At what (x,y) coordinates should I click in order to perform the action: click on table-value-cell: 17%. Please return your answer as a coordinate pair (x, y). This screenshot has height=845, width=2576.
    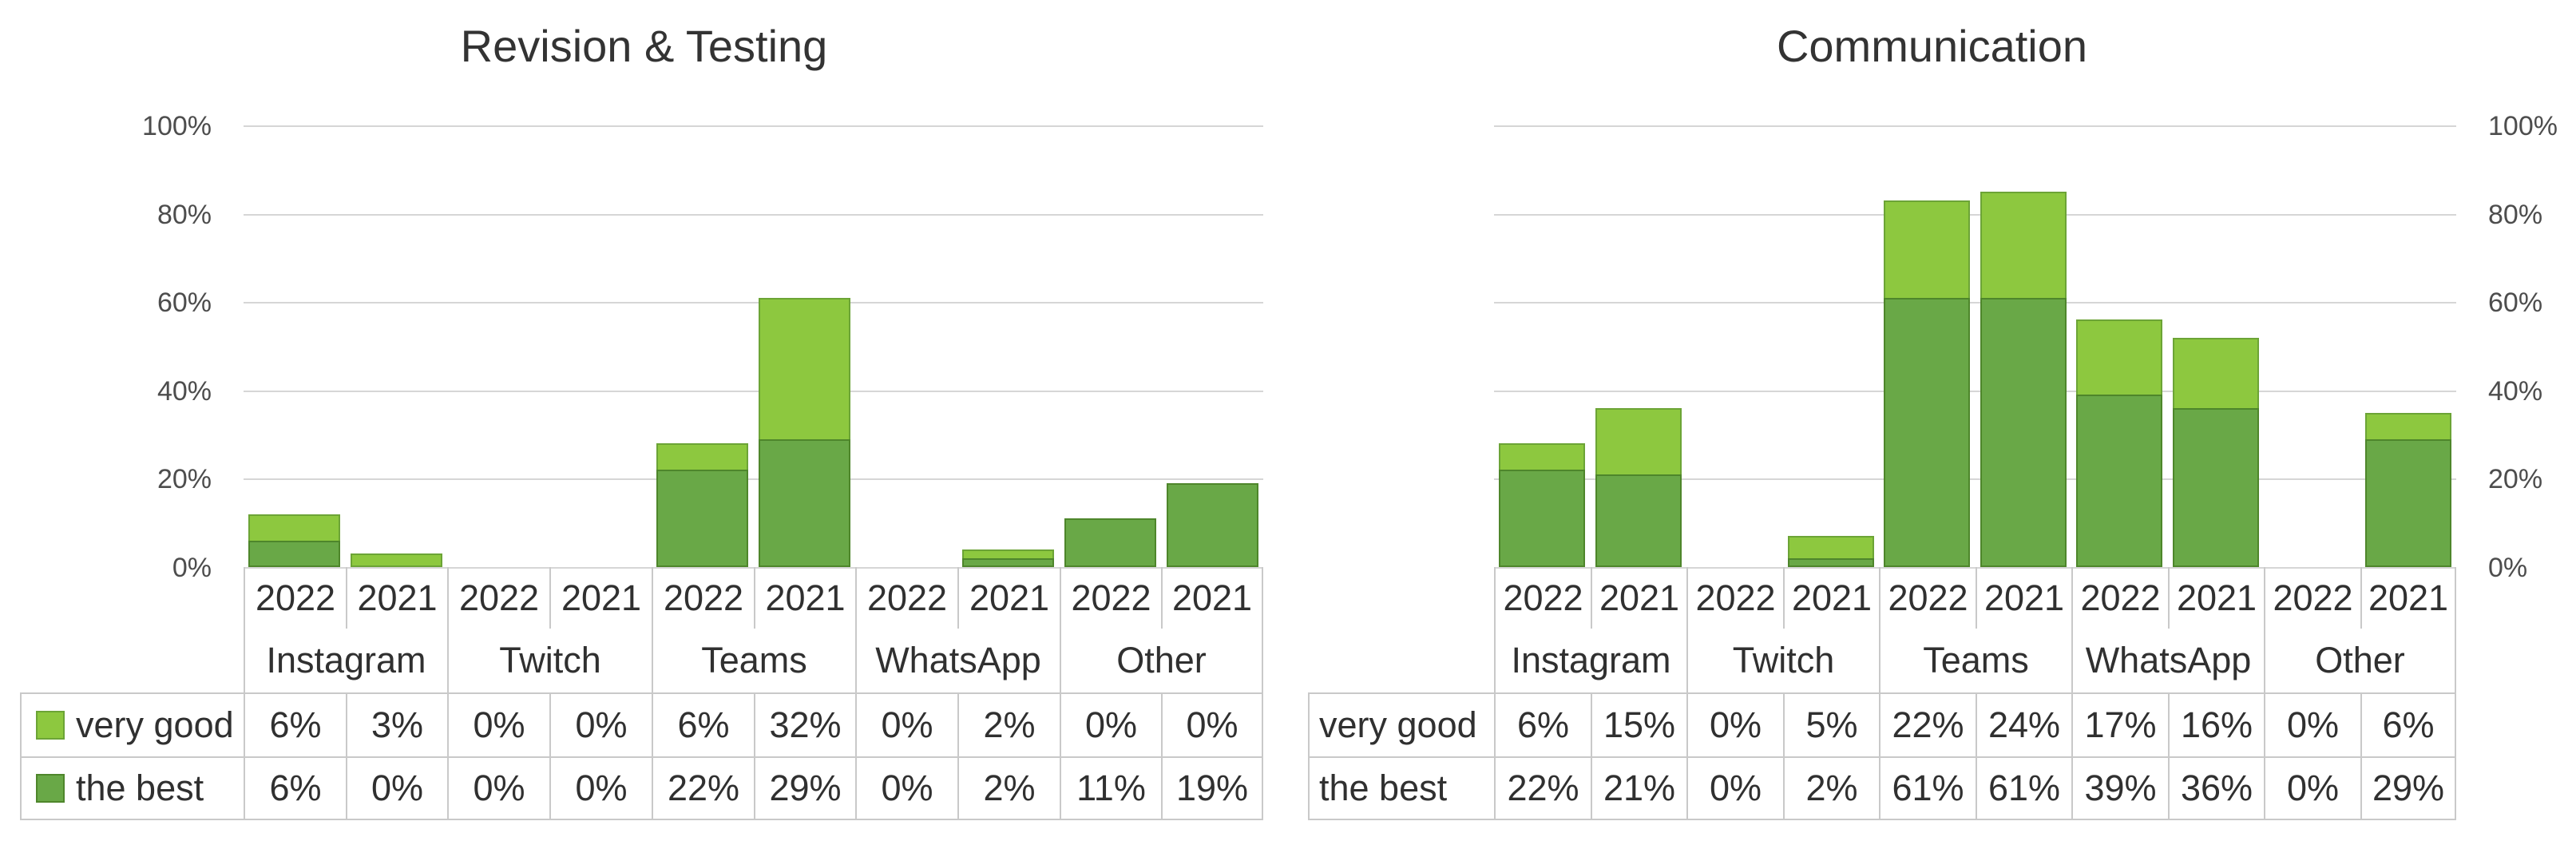
    Looking at the image, I should click on (2119, 724).